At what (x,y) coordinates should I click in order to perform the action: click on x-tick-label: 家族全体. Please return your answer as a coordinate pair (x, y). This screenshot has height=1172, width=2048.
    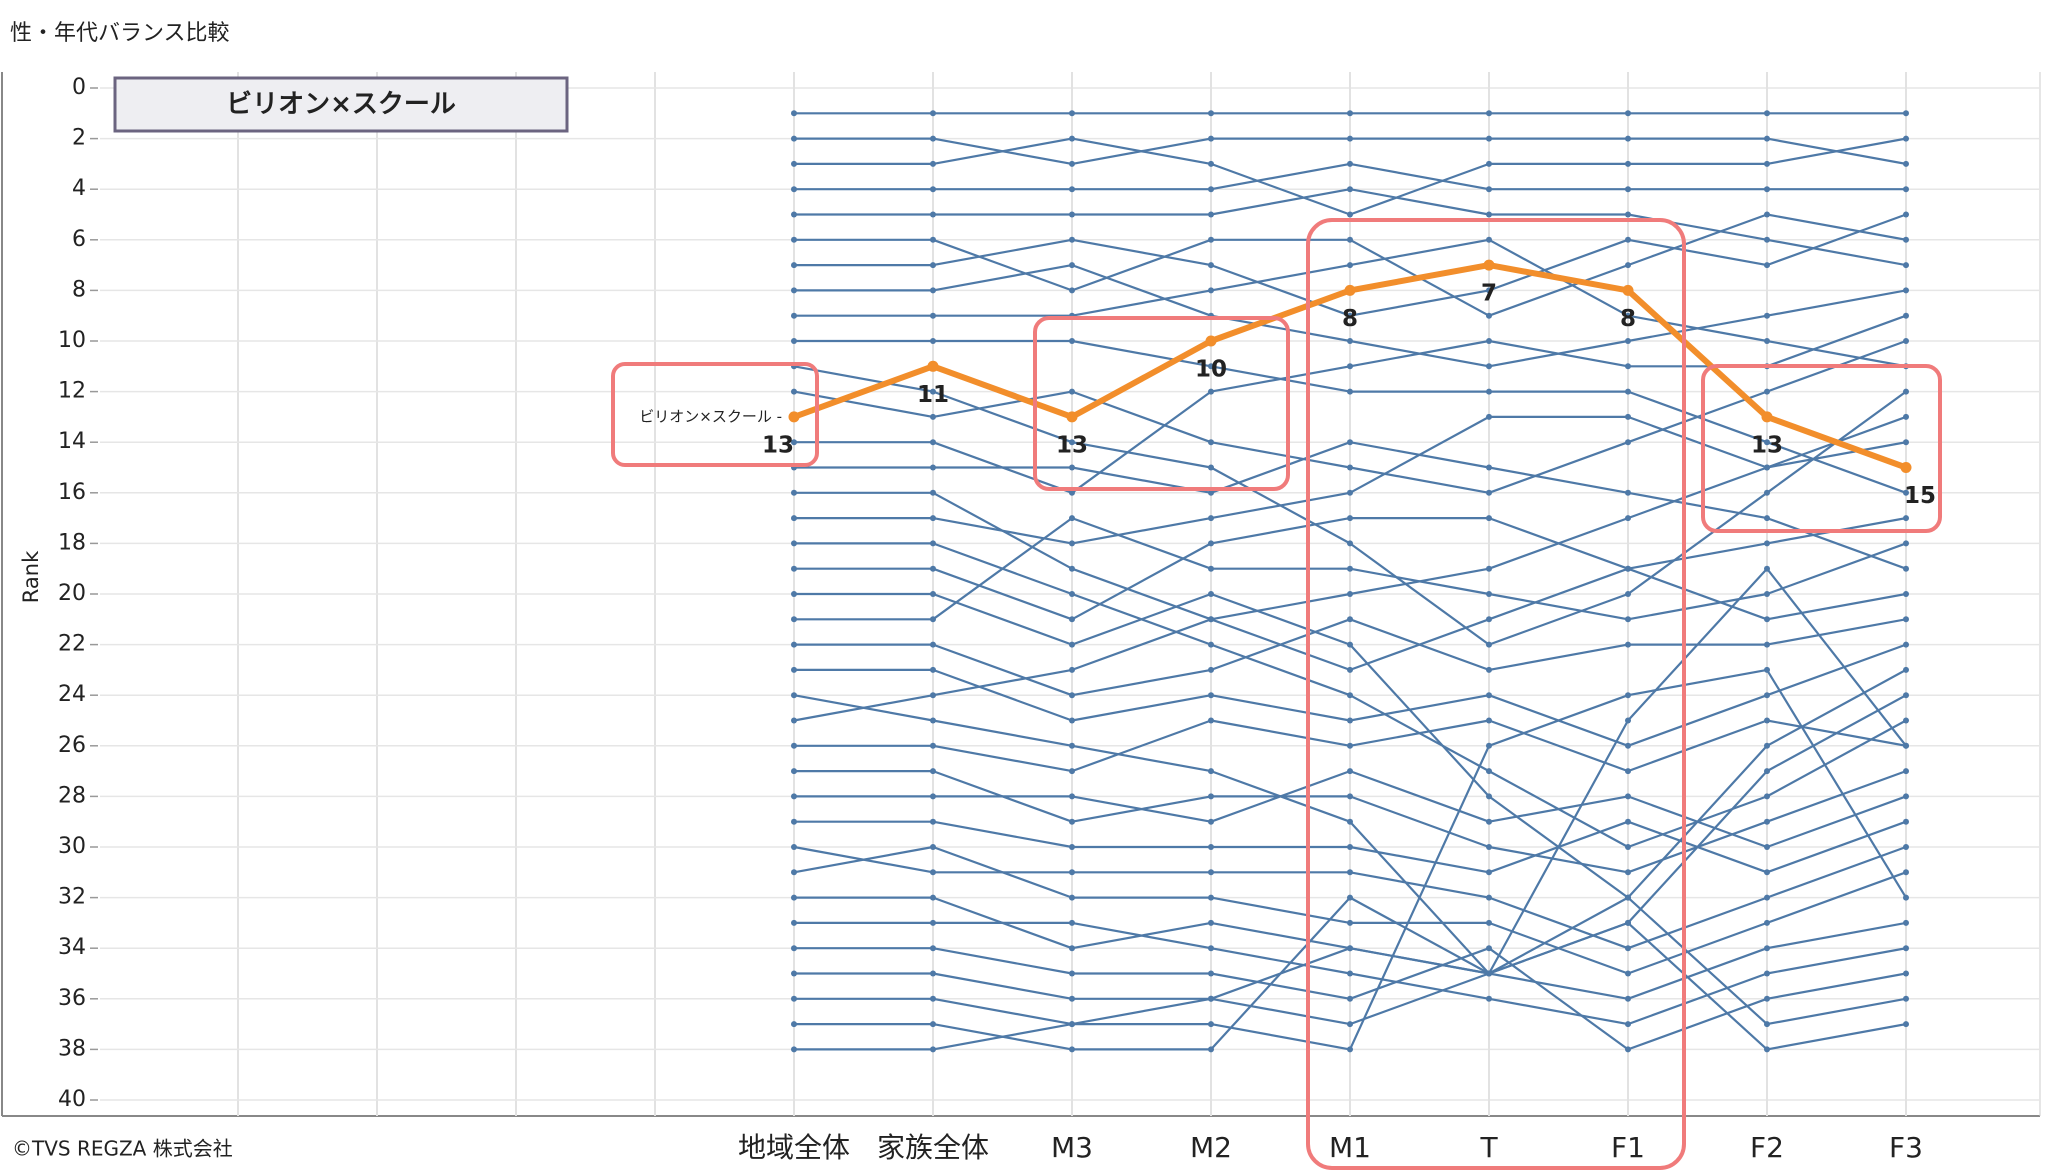
    Looking at the image, I should click on (933, 1147).